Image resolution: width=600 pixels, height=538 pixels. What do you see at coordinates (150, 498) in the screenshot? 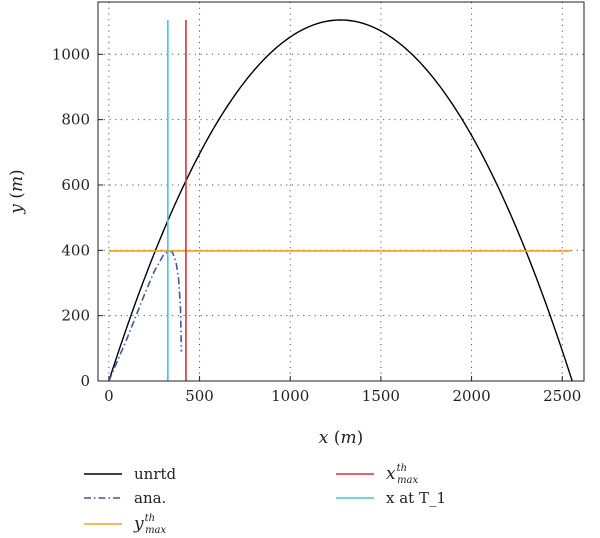
I see `legend-label-1: ana.` at bounding box center [150, 498].